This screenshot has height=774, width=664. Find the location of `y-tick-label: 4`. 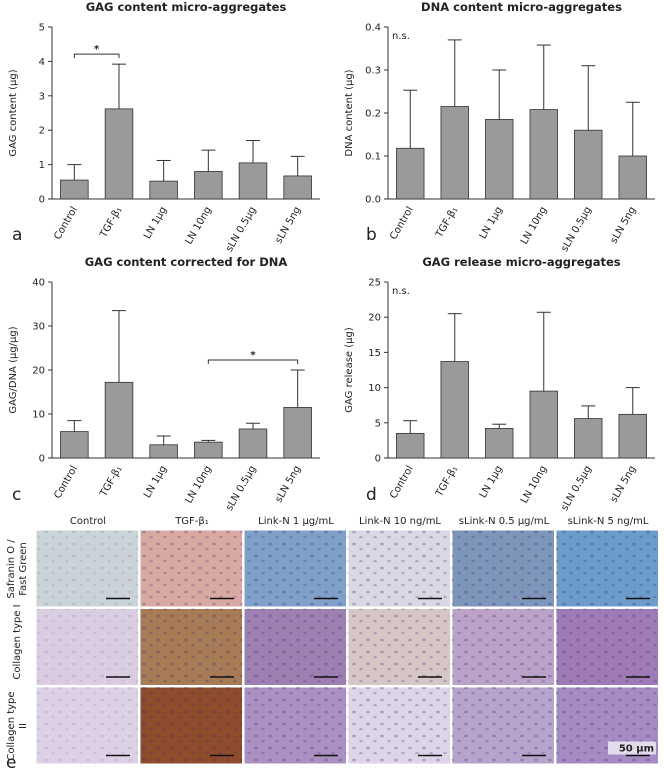

y-tick-label: 4 is located at coordinates (42, 62).